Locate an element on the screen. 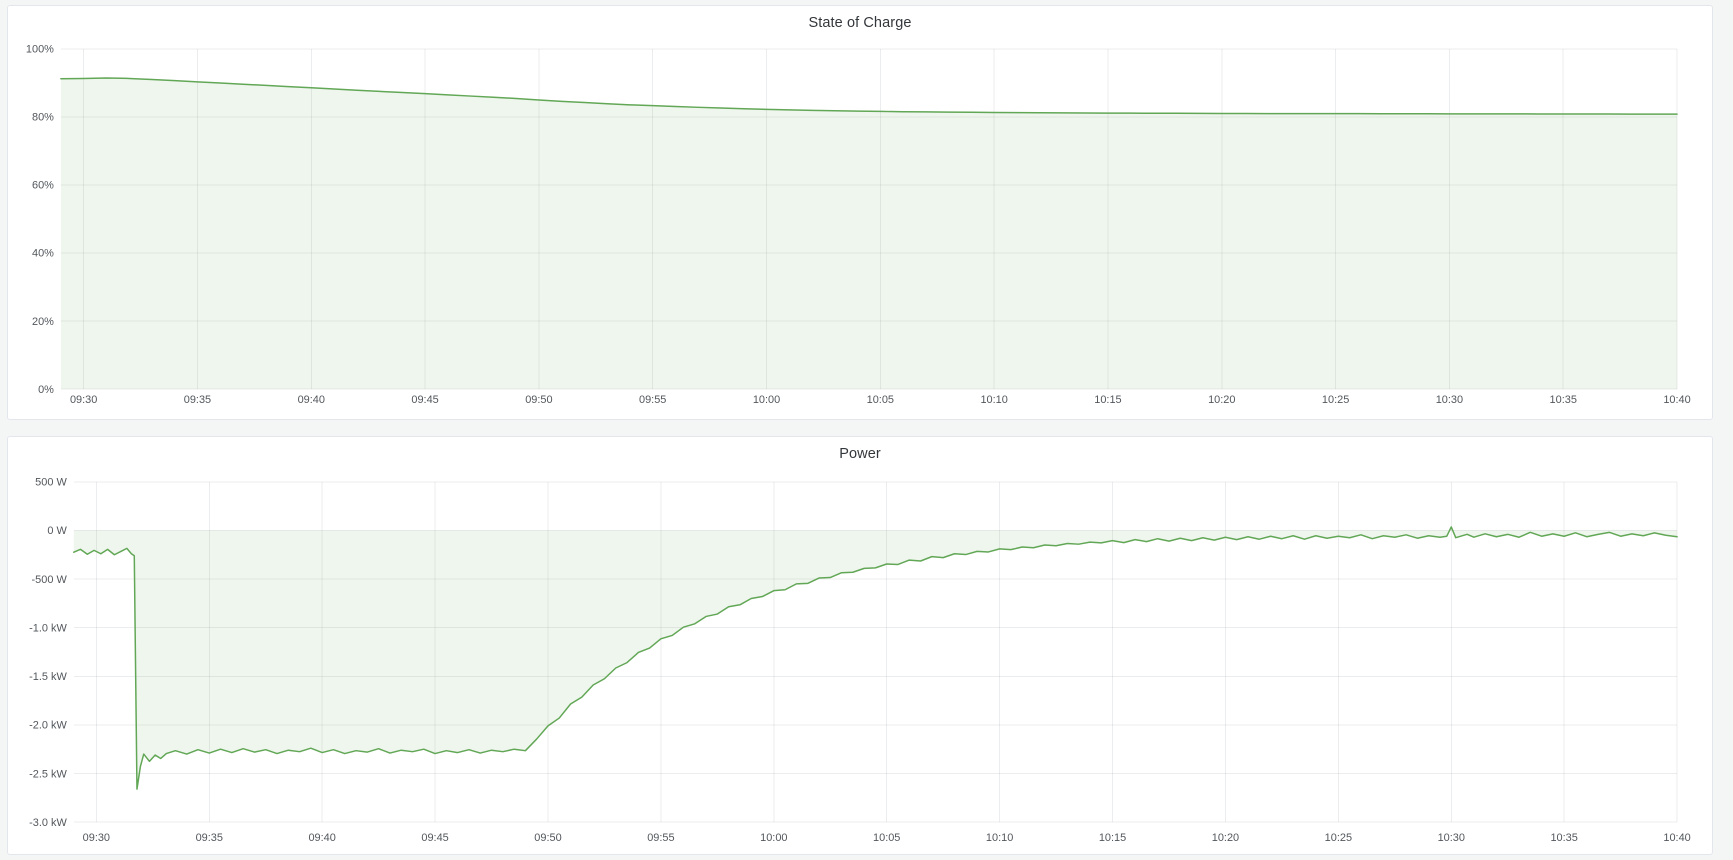 This screenshot has height=860, width=1733. y-tick-label: -3.0 kW is located at coordinates (48, 823).